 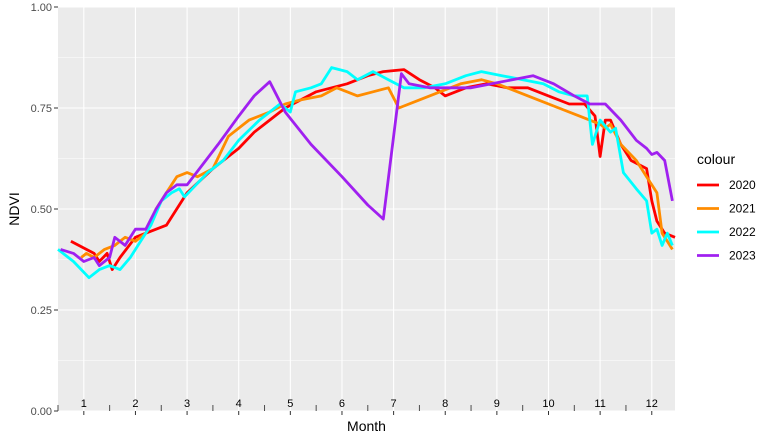 I want to click on month-label: 8, so click(x=445, y=404).